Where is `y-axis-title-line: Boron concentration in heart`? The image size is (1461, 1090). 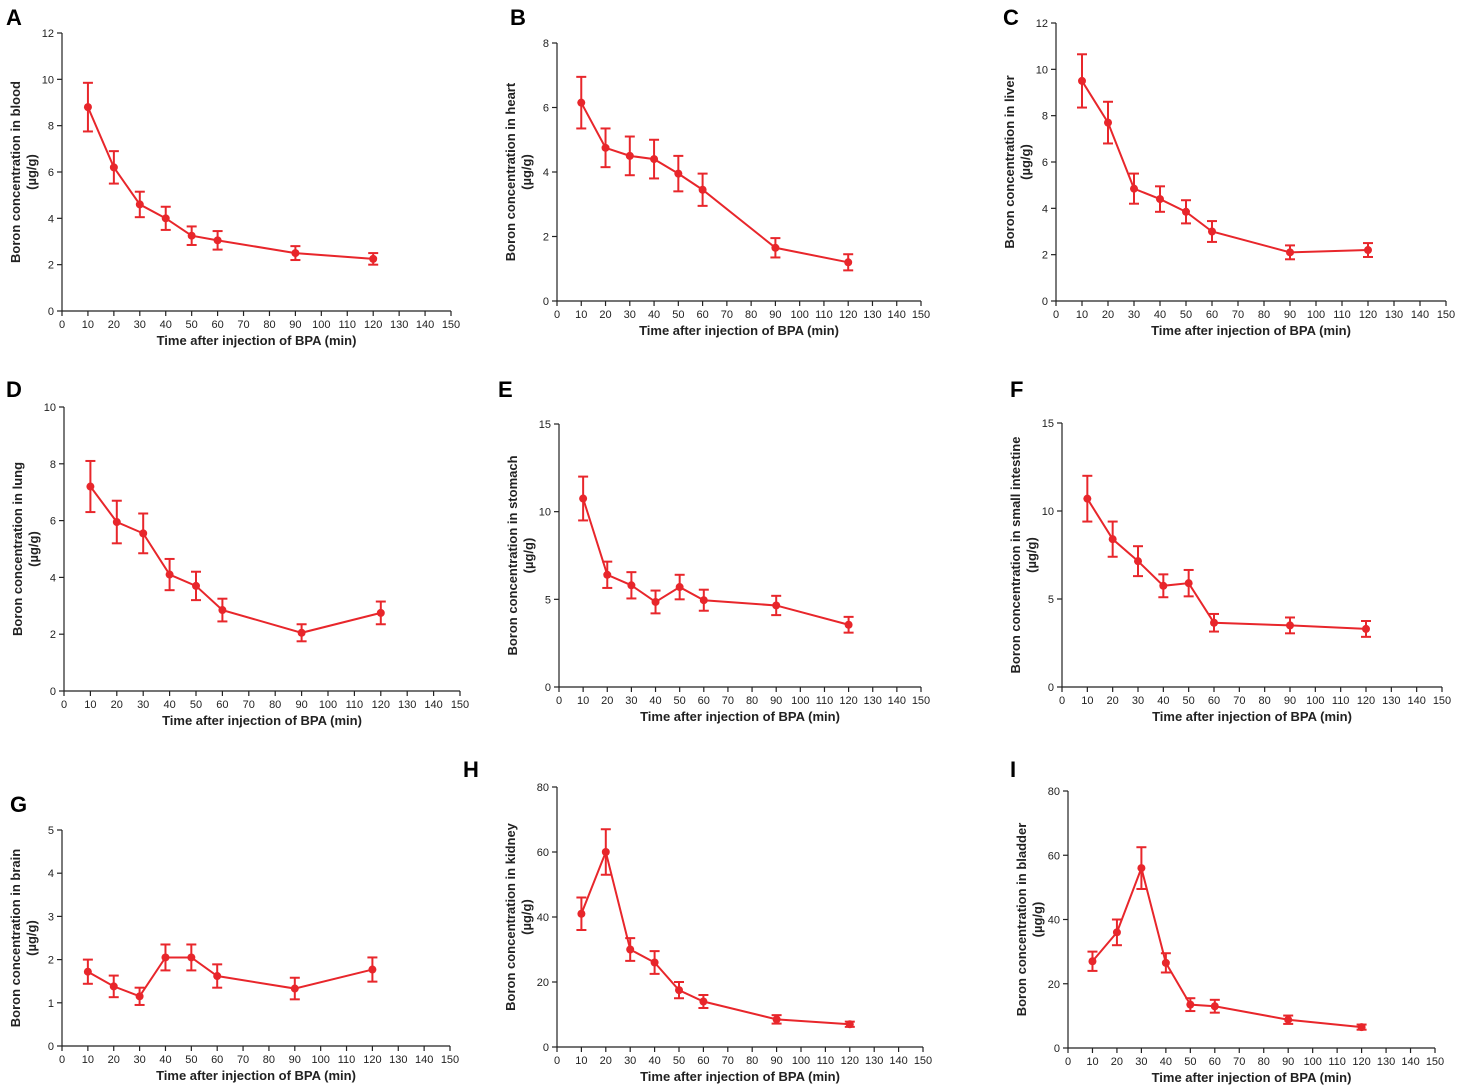
y-axis-title-line: Boron concentration in heart is located at coordinates (510, 171).